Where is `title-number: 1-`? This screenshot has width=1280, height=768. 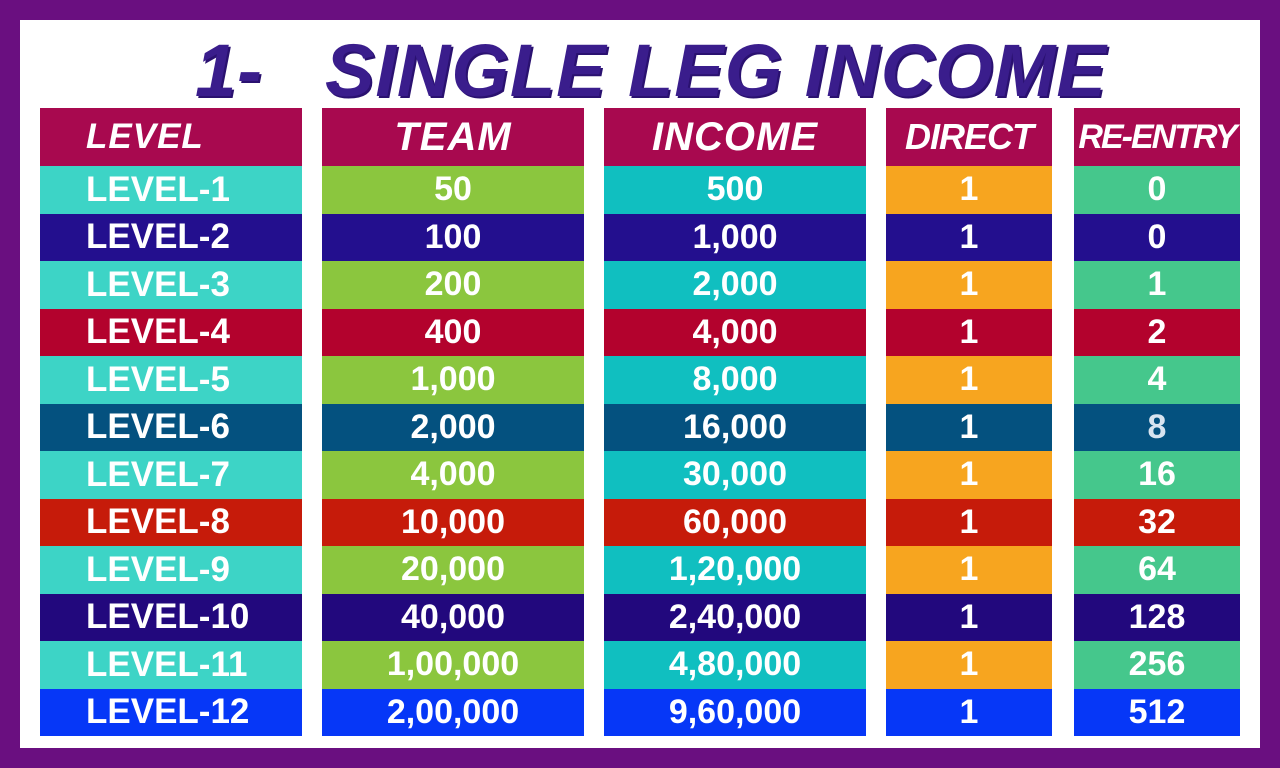
title-number: 1- is located at coordinates (229, 70).